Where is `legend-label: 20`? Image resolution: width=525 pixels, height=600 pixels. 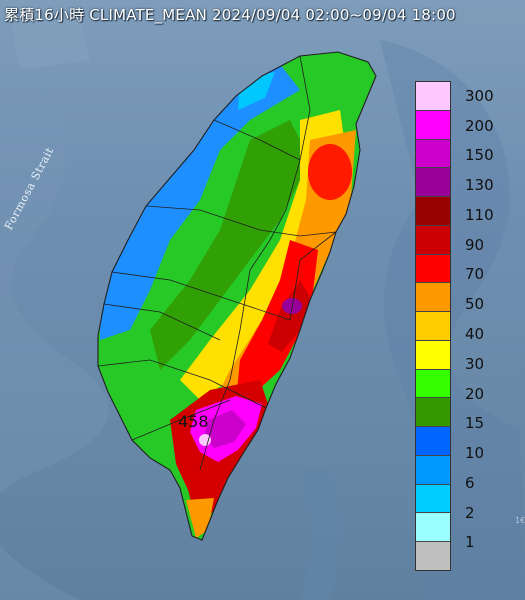
legend-label: 20 is located at coordinates (475, 393).